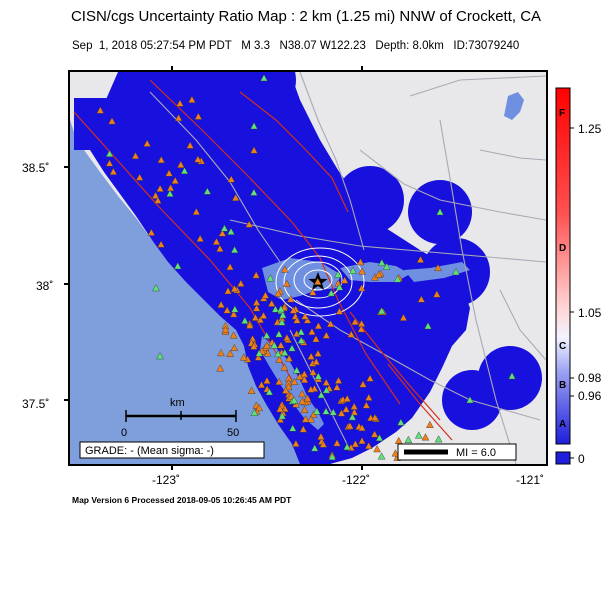 This screenshot has height=593, width=612. What do you see at coordinates (395, 366) in the screenshot?
I see `calaveras-fault` at bounding box center [395, 366].